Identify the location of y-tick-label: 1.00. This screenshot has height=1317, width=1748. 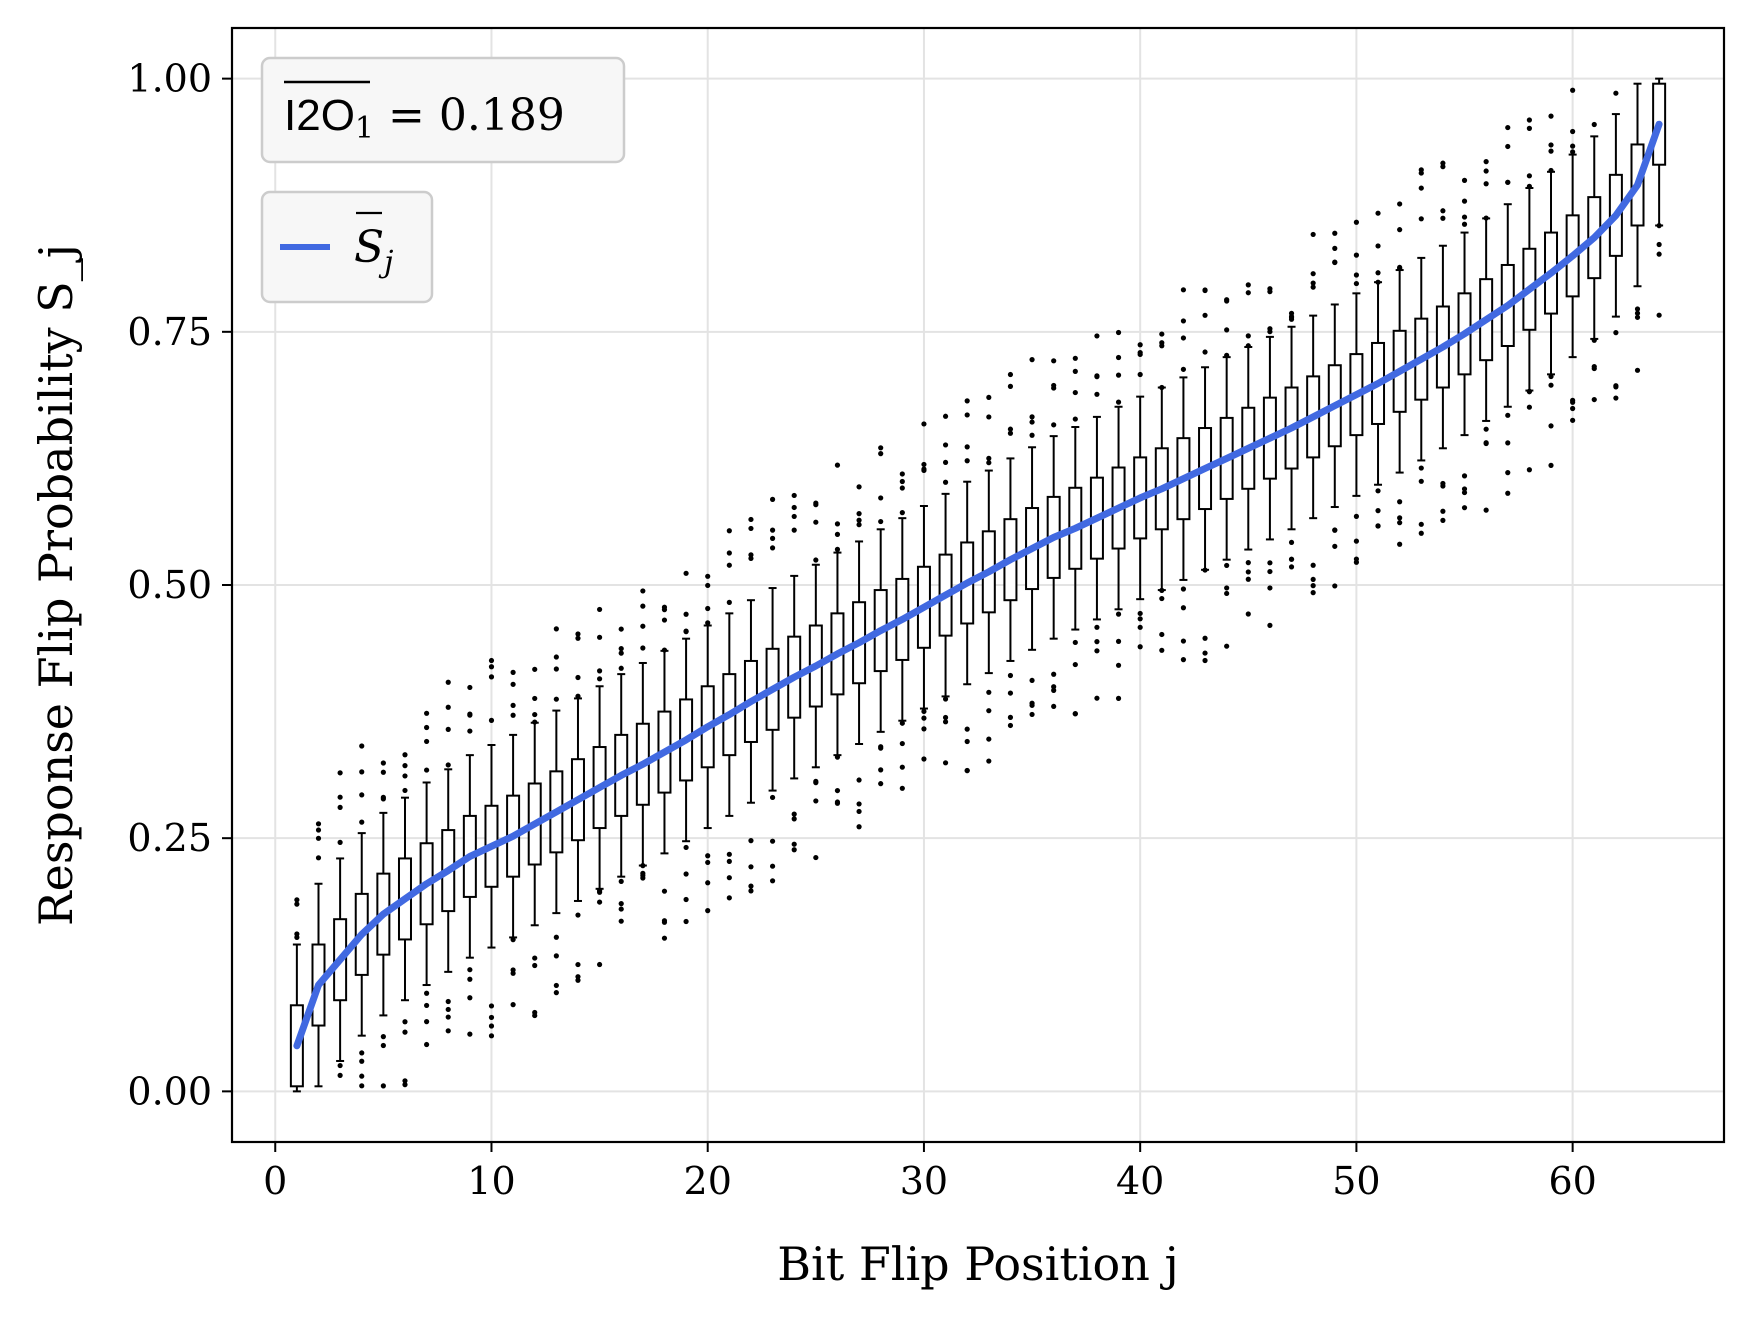
(169, 79).